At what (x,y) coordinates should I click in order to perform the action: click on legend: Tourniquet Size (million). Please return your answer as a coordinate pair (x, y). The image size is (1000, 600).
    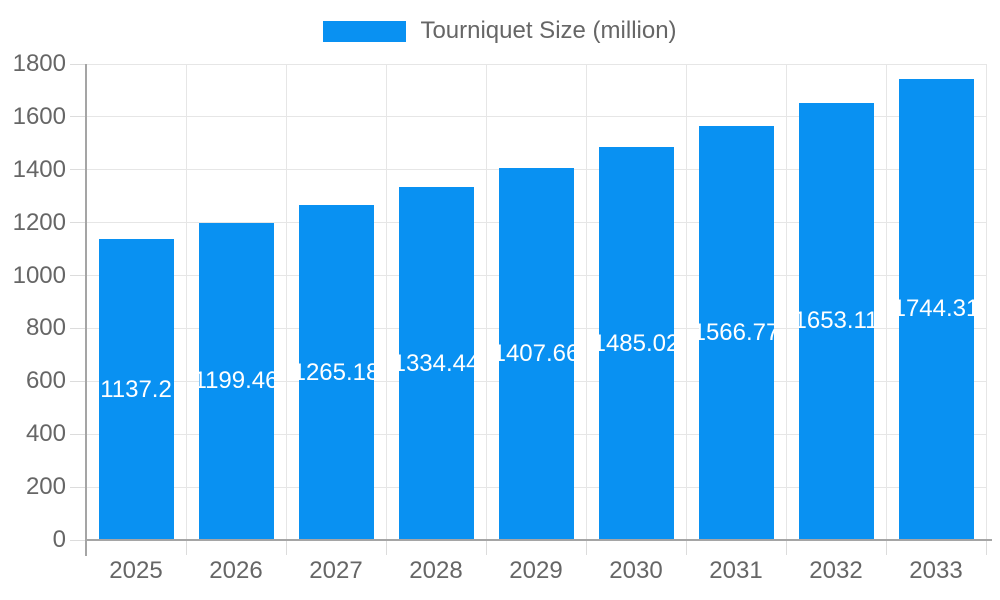
    Looking at the image, I should click on (500, 31).